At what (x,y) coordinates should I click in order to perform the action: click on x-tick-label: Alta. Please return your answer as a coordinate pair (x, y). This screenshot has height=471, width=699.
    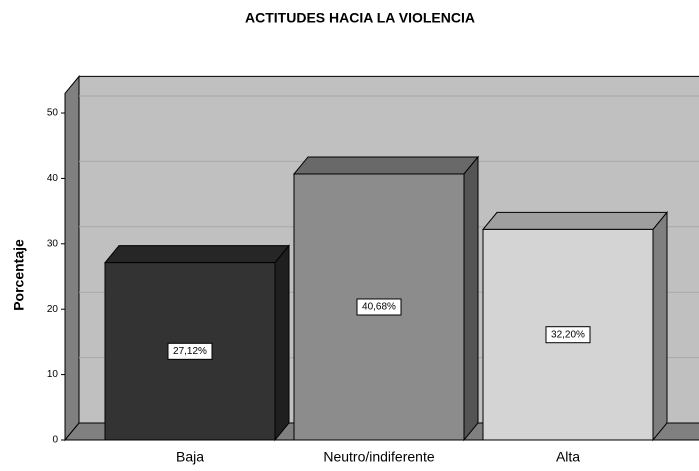
    Looking at the image, I should click on (568, 457).